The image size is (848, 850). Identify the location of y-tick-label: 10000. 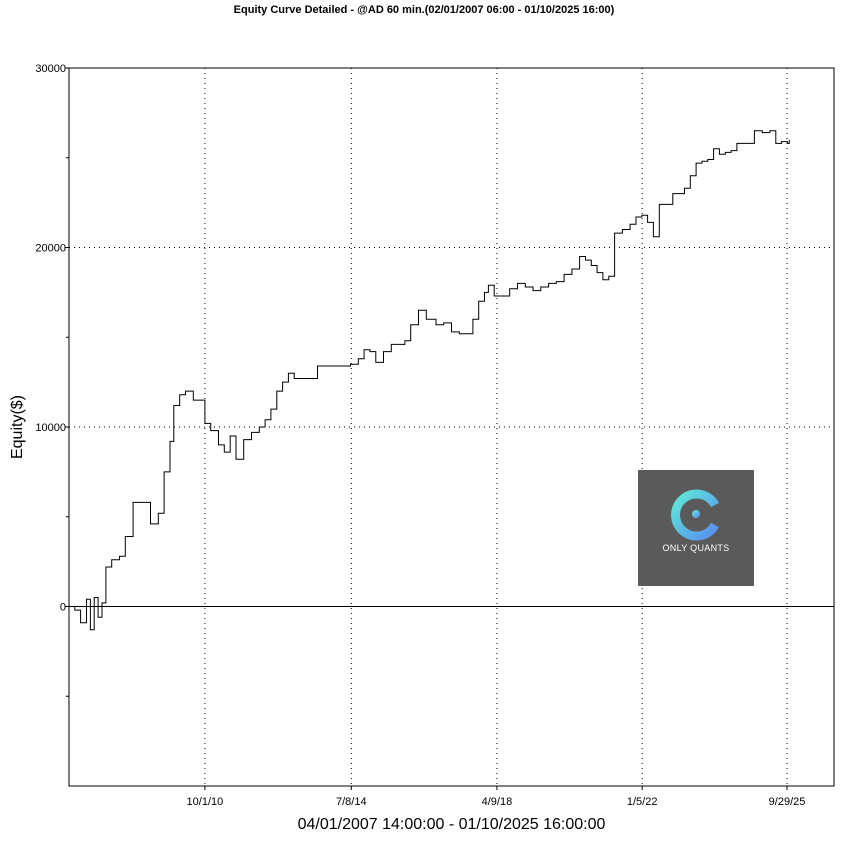
(50, 428).